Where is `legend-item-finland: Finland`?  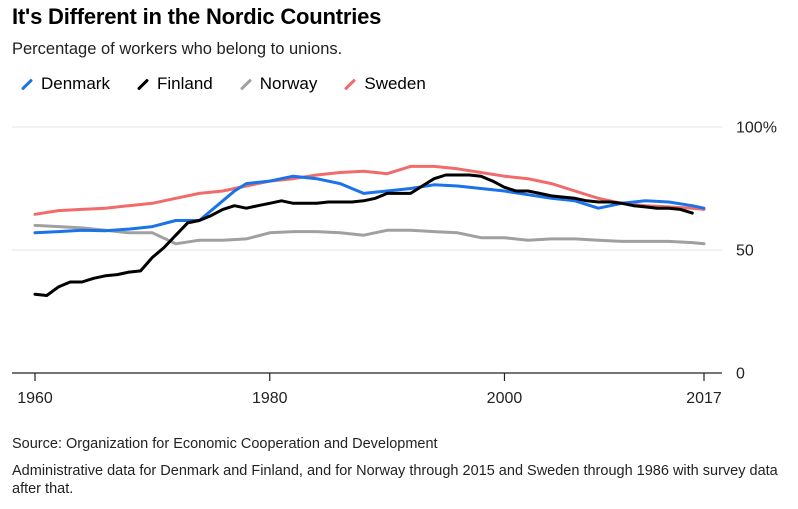 legend-item-finland: Finland is located at coordinates (174, 84).